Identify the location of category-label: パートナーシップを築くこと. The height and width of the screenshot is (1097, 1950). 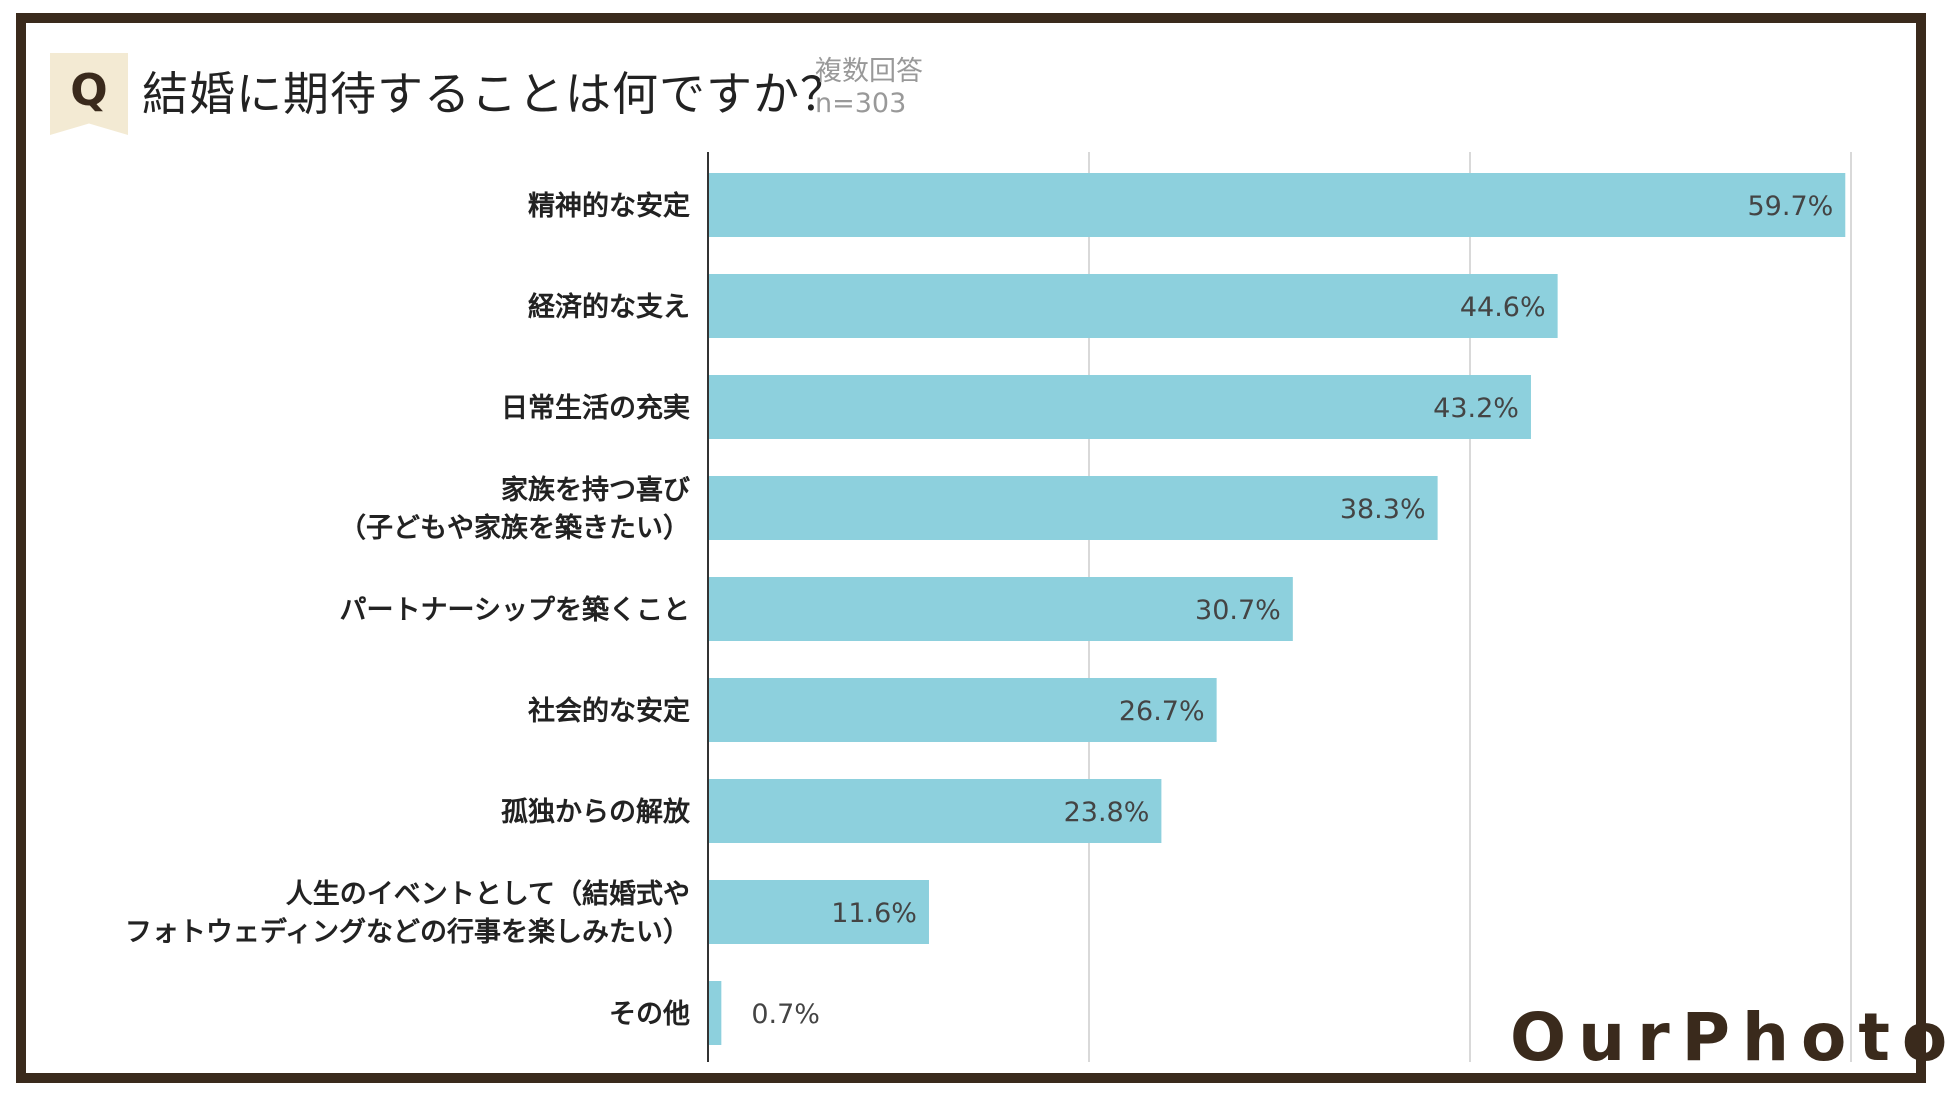
(515, 610).